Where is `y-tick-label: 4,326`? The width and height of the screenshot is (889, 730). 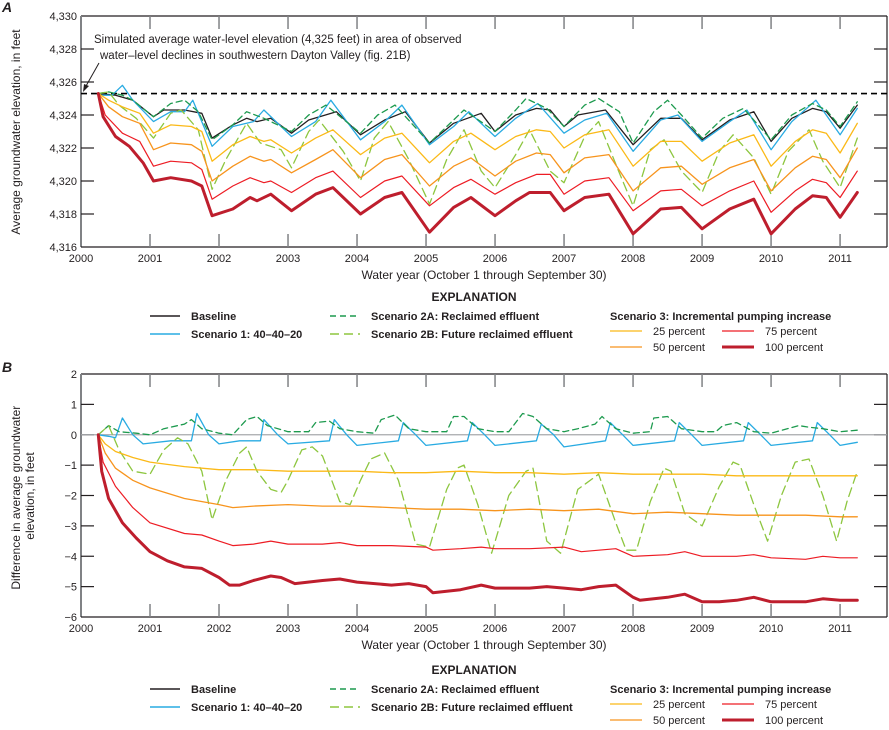
y-tick-label: 4,326 is located at coordinates (63, 83).